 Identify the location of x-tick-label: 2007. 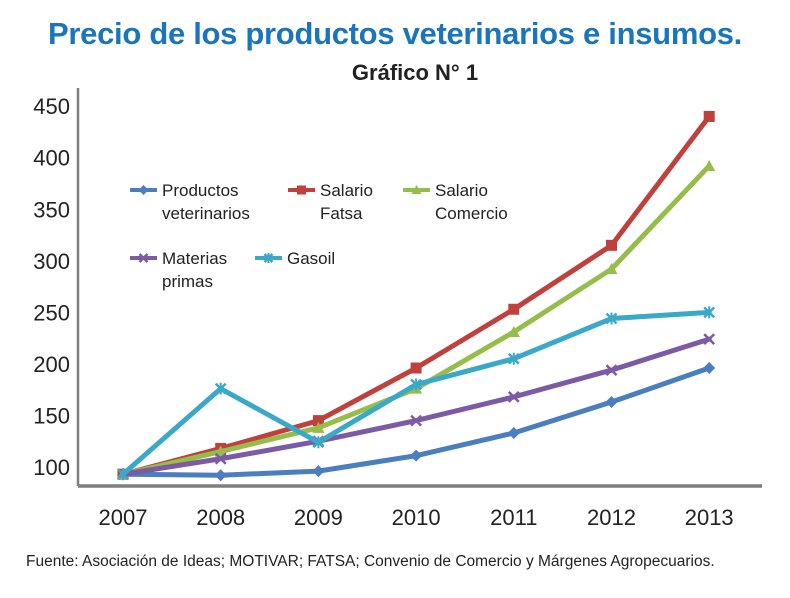
(123, 517).